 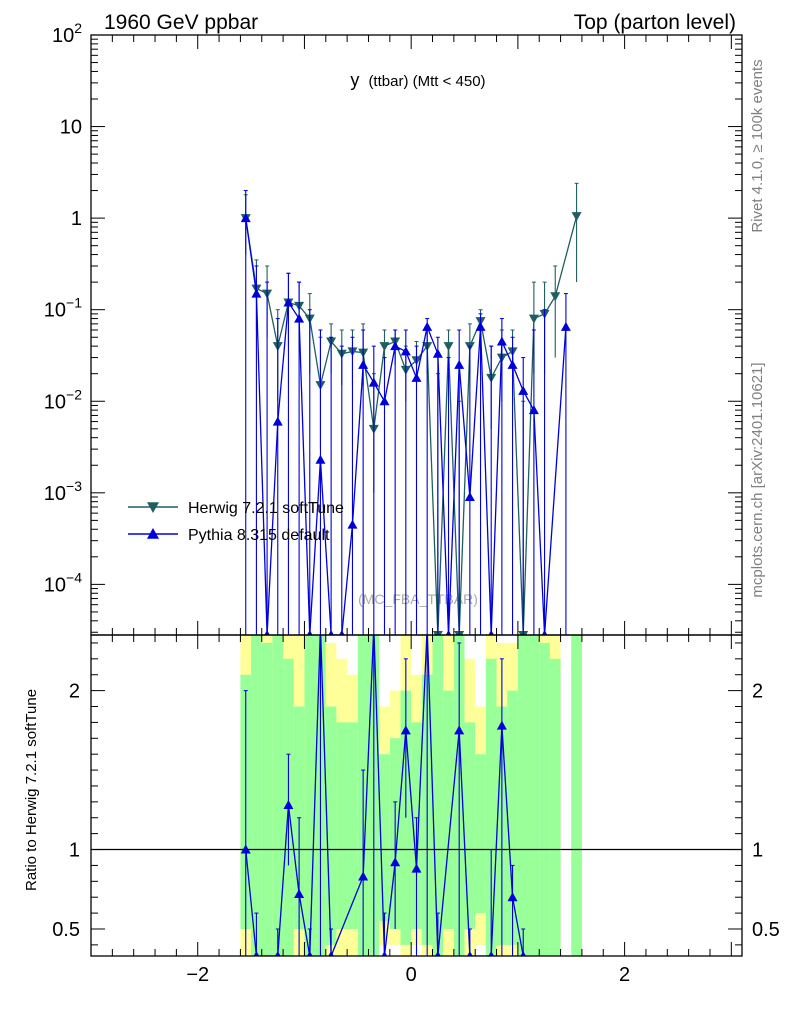 What do you see at coordinates (354, 80) in the screenshot?
I see `plot-title-main: y` at bounding box center [354, 80].